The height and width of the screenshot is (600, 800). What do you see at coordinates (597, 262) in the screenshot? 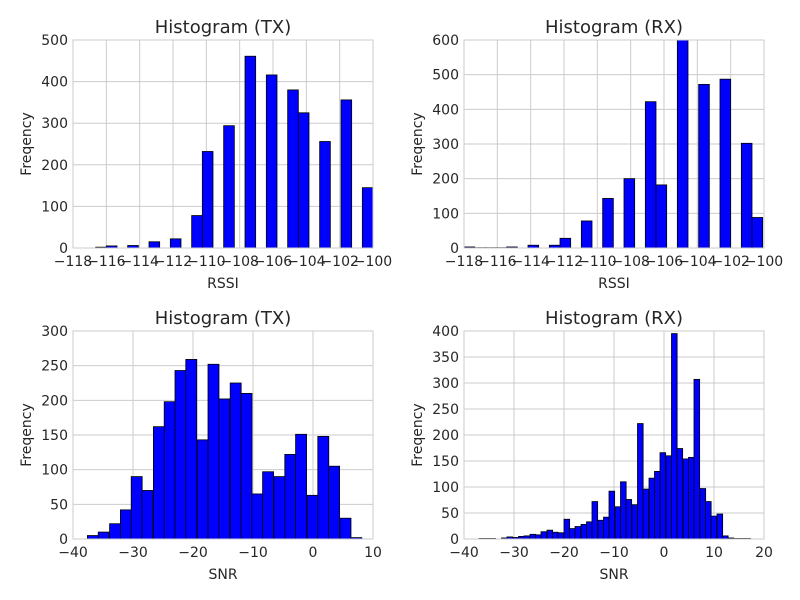
I see `x-tick-label: −110` at bounding box center [597, 262].